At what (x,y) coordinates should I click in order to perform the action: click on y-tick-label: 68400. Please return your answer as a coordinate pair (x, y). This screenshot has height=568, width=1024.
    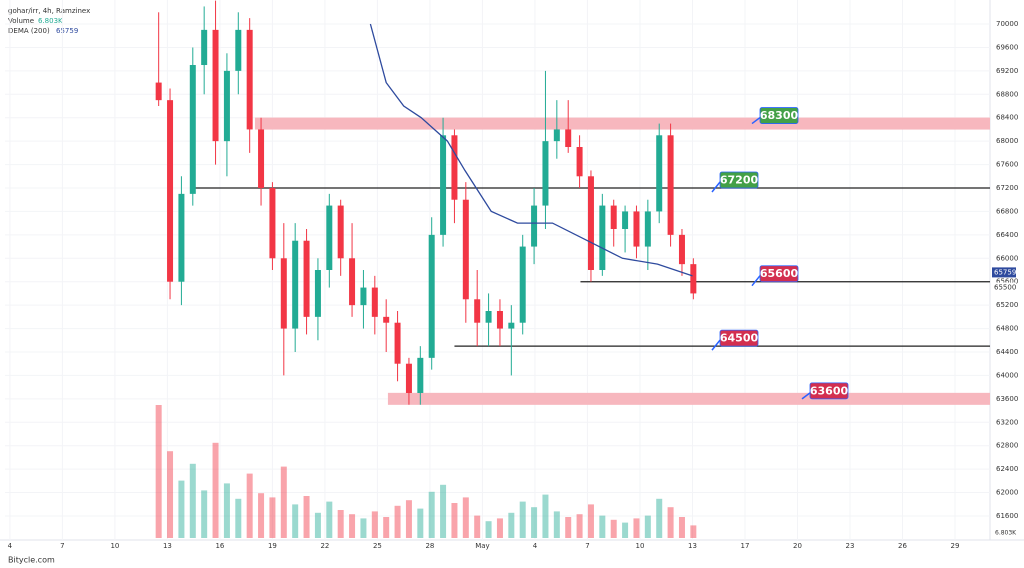
    Looking at the image, I should click on (1007, 118).